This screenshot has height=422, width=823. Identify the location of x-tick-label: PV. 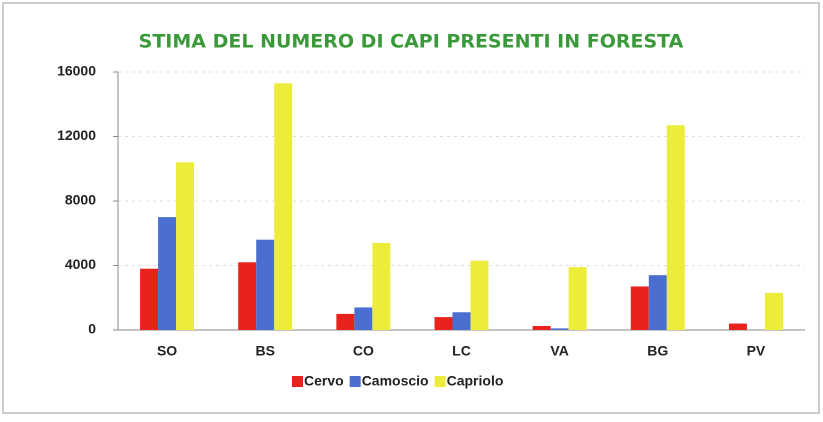
(756, 351).